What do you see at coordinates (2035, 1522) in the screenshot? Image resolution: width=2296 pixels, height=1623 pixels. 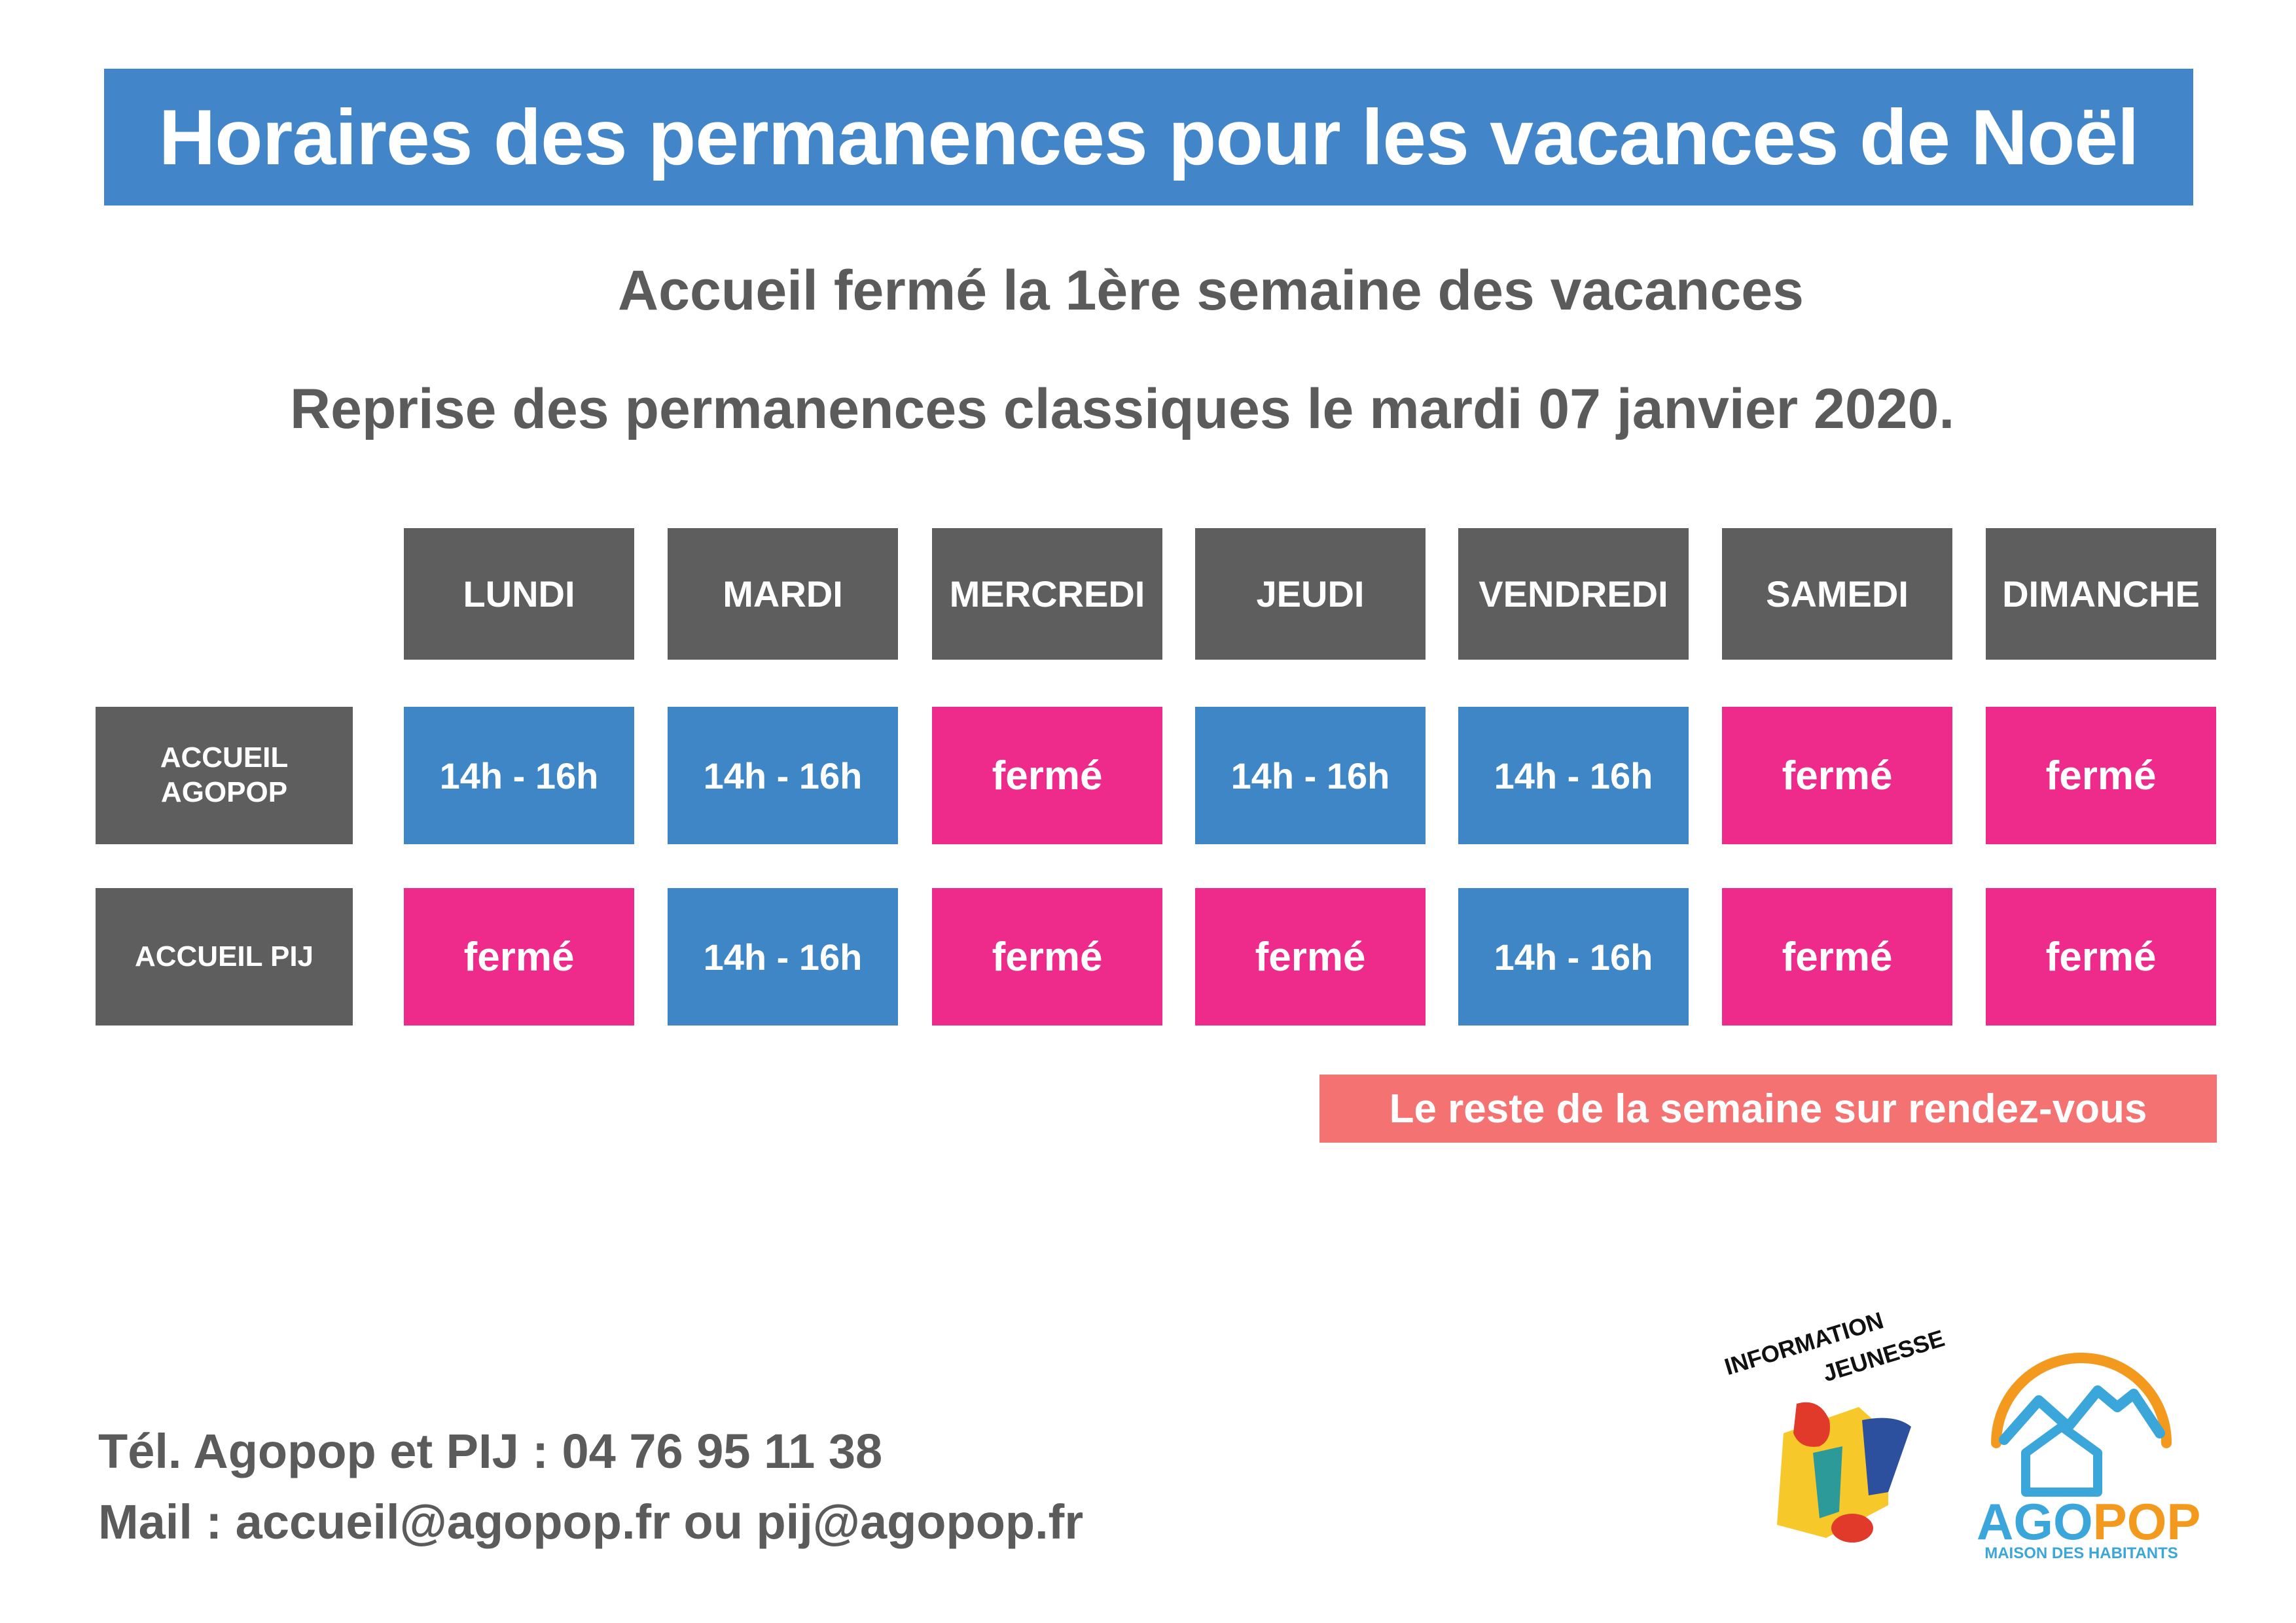 I see `agopop-wordmark-ago: AGO` at bounding box center [2035, 1522].